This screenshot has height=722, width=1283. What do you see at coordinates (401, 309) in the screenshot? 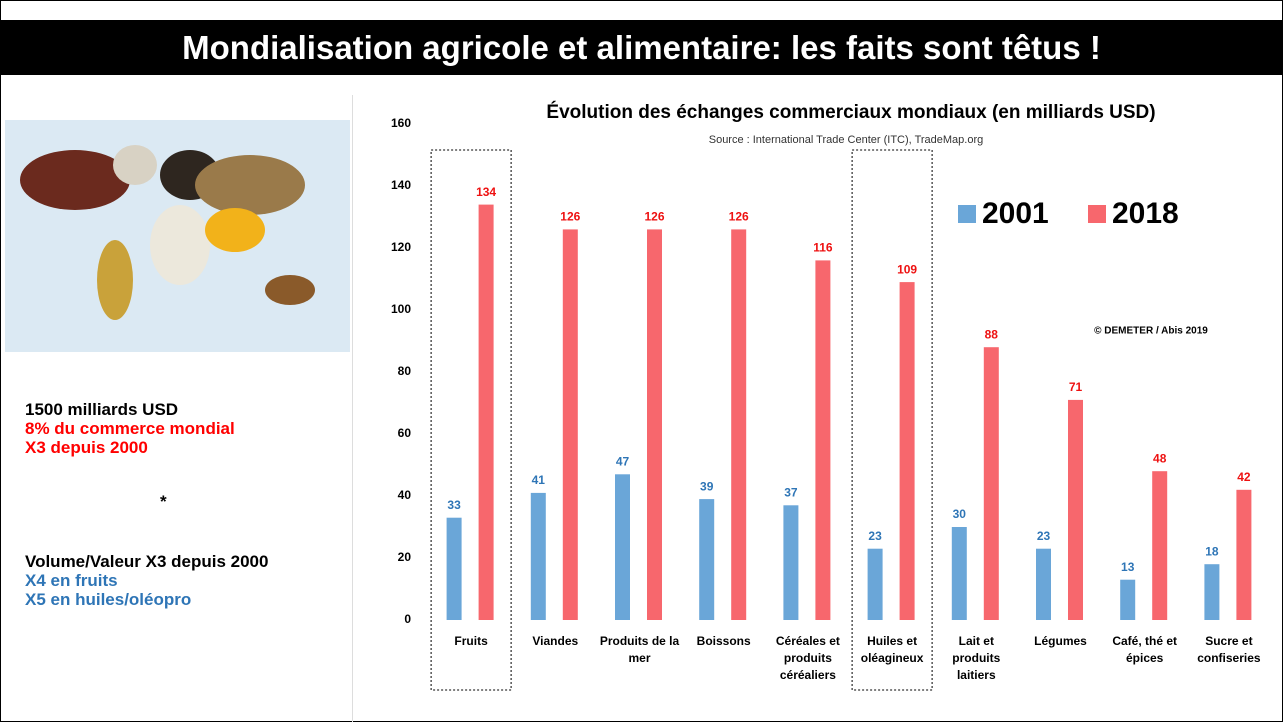
I see `y-tick-label: 100` at bounding box center [401, 309].